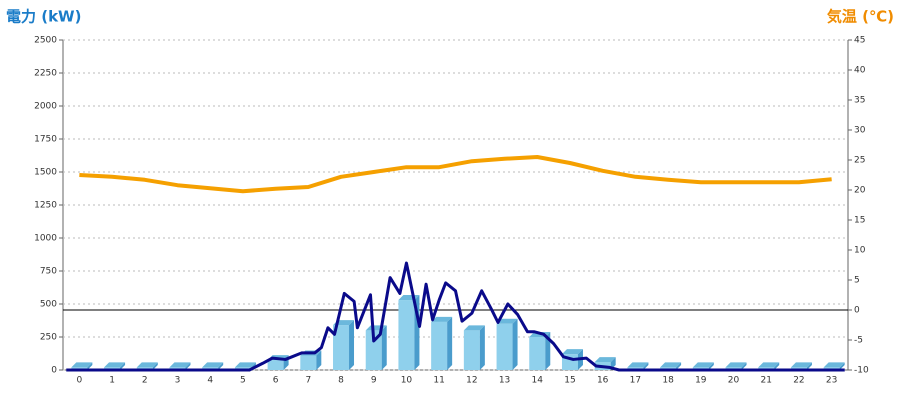 This screenshot has width=900, height=400. I want to click on x-tick-label: 22, so click(798, 381).